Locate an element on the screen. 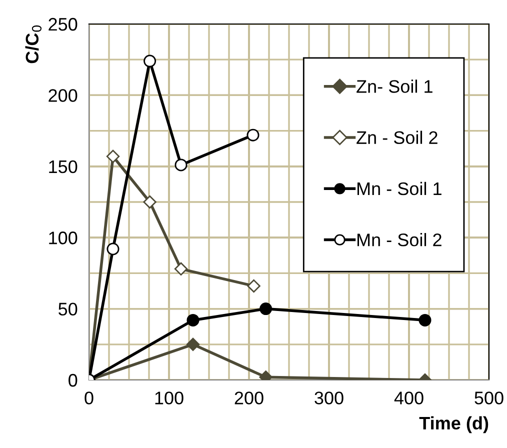 The width and height of the screenshot is (507, 448). x-tick-label: 0 is located at coordinates (89, 398).